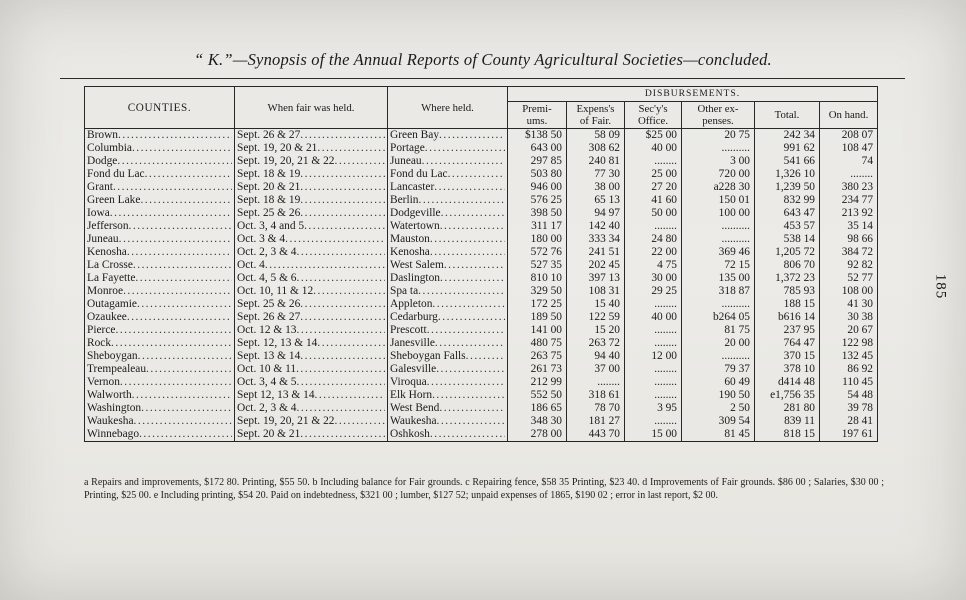 The image size is (966, 600). Describe the element at coordinates (447, 421) in the screenshot. I see `cell-where-held: Waukesha` at that location.